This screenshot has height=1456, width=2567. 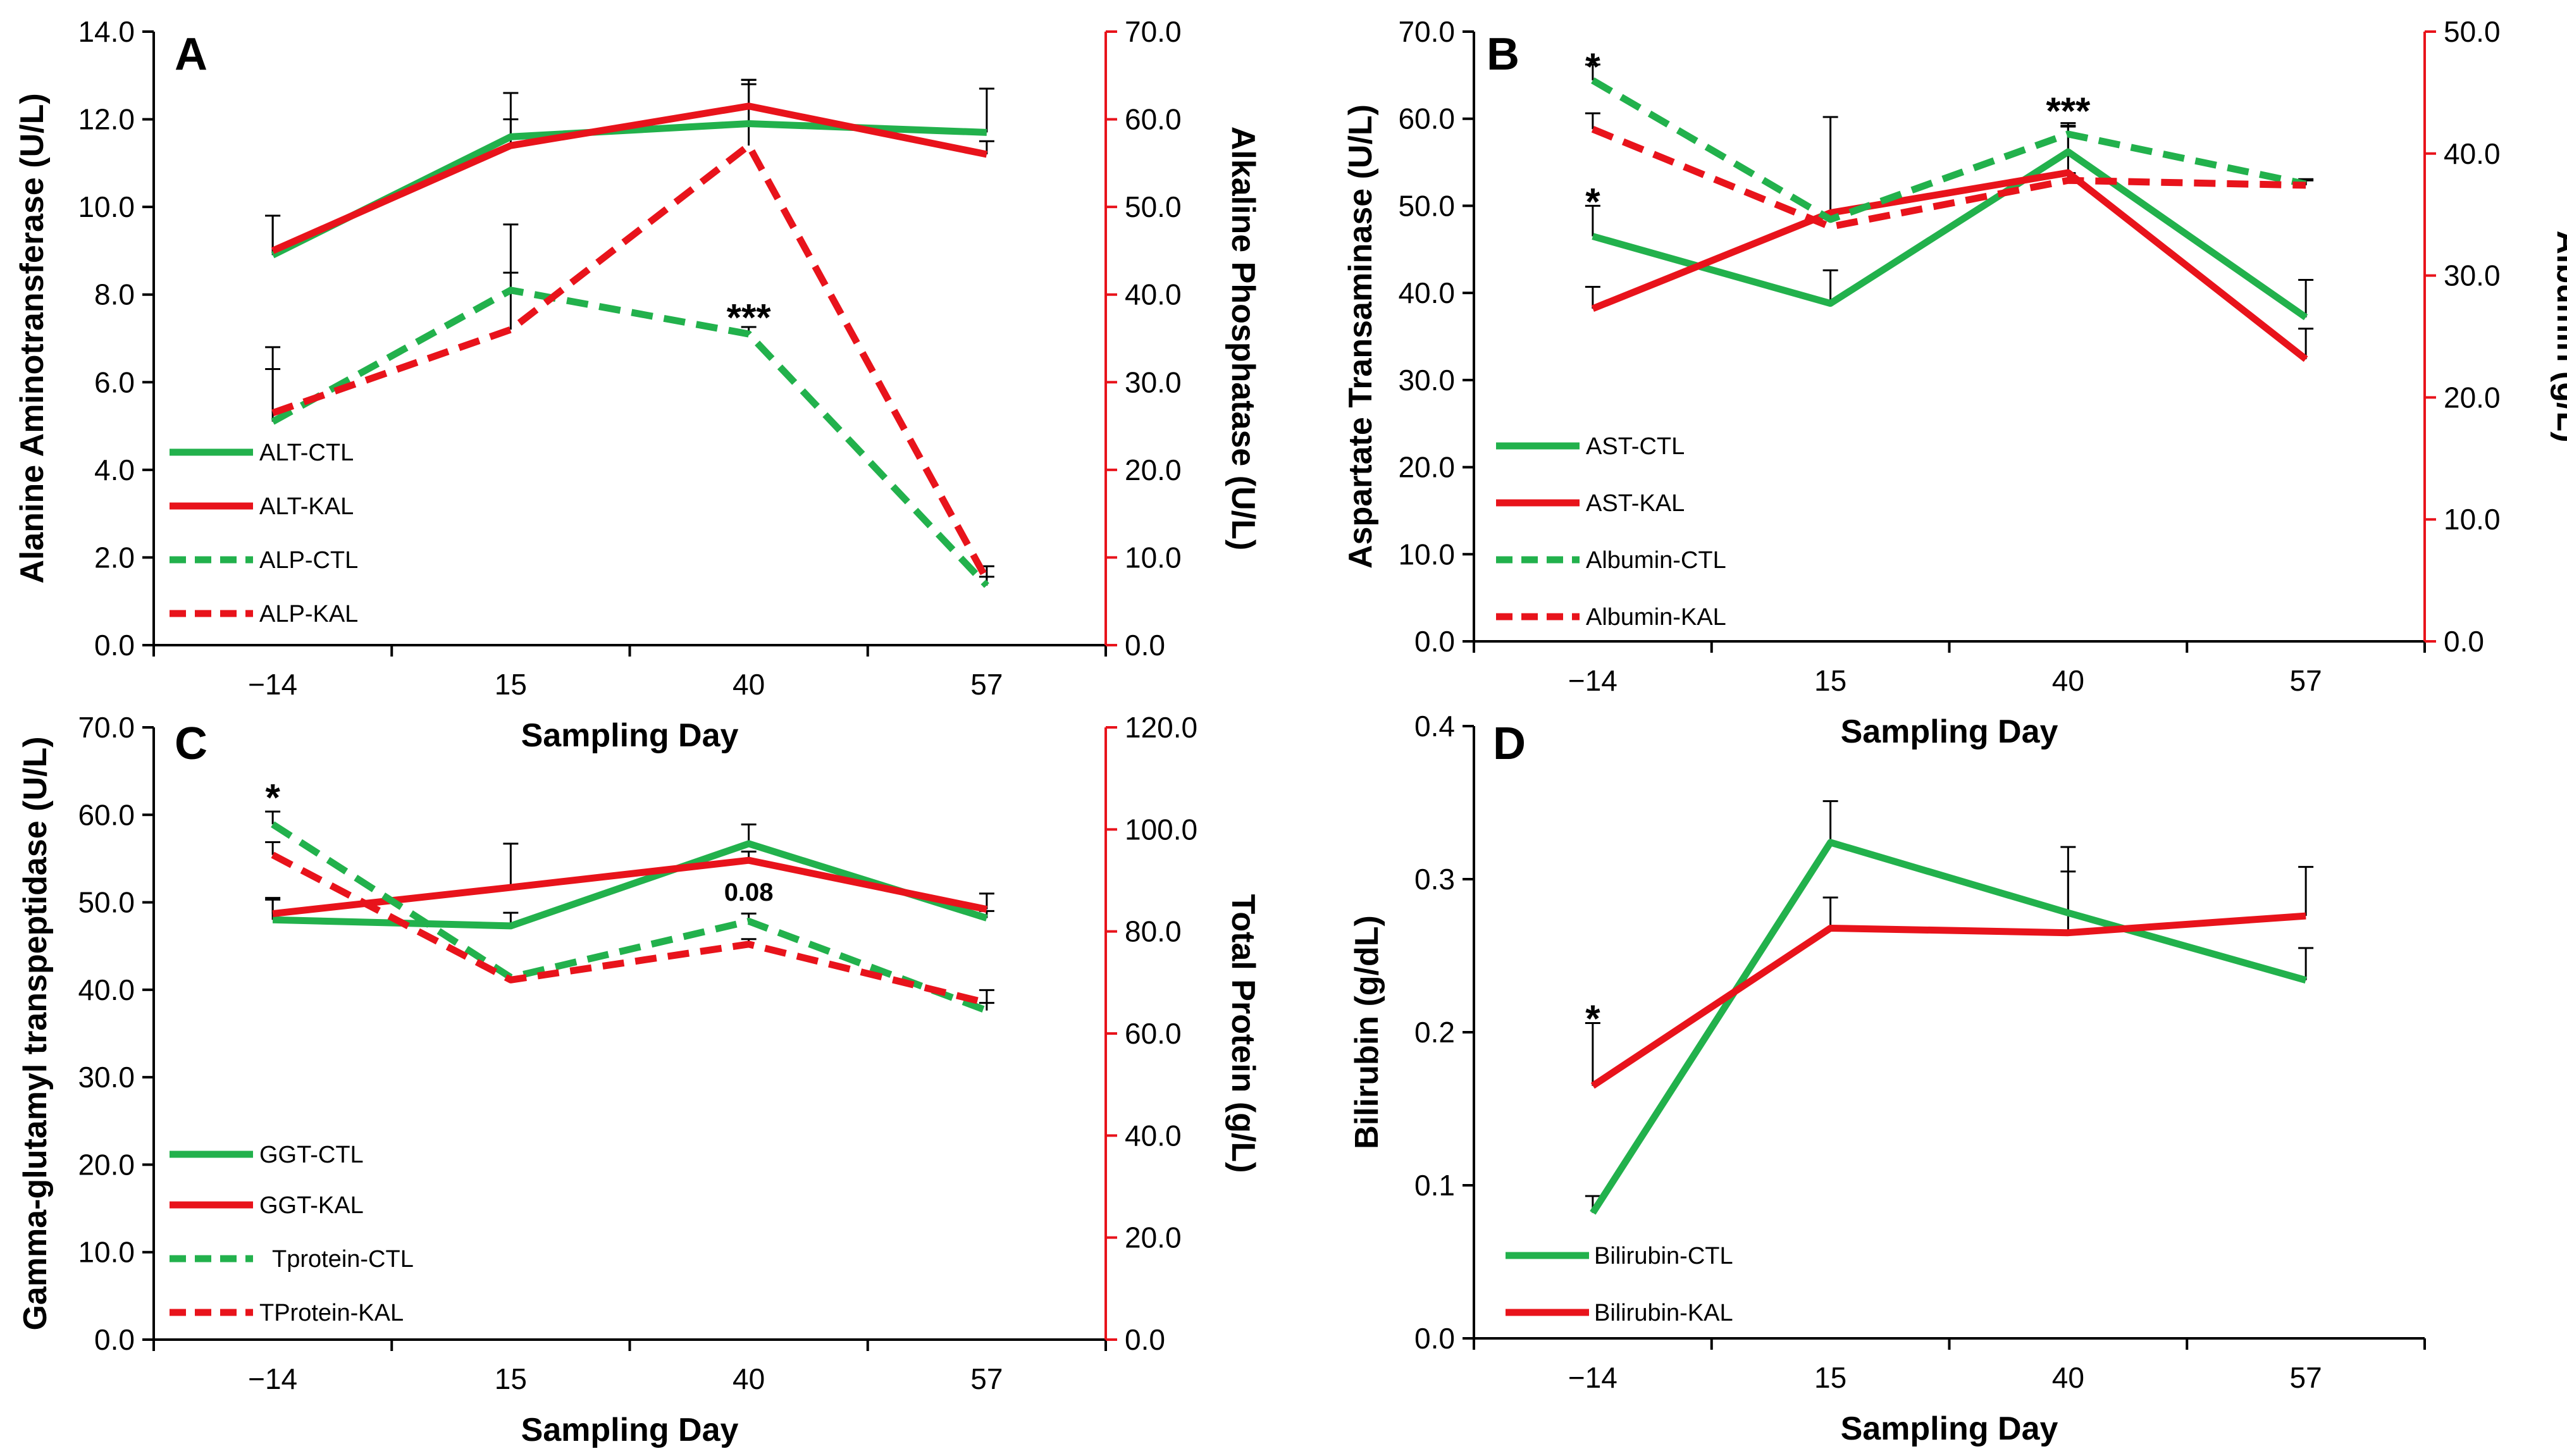 I want to click on panel-label: A, so click(x=191, y=54).